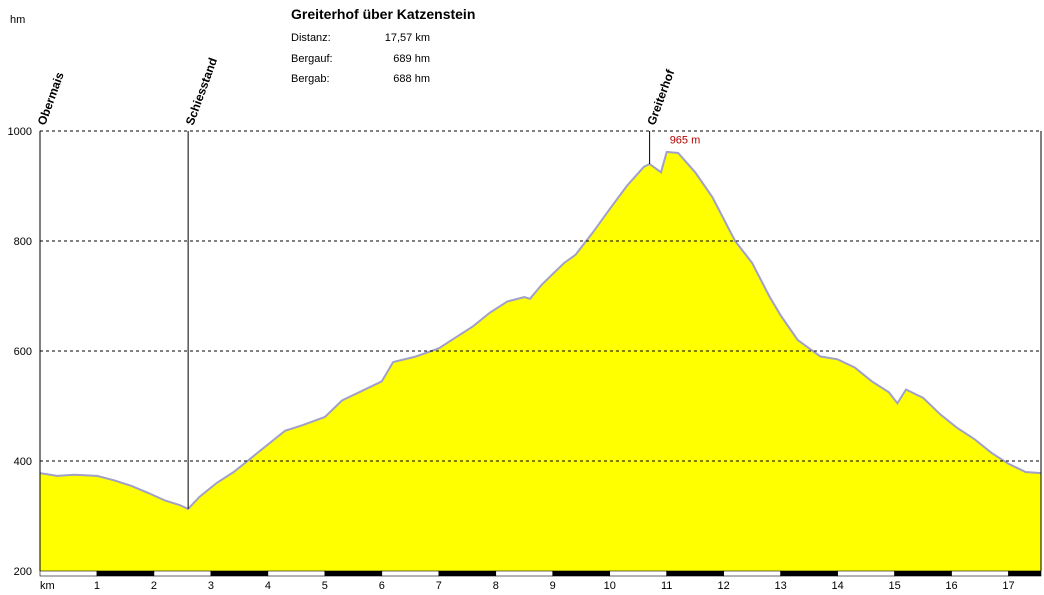 This screenshot has width=1044, height=595. What do you see at coordinates (154, 586) in the screenshot?
I see `x-tick-label-2: 2` at bounding box center [154, 586].